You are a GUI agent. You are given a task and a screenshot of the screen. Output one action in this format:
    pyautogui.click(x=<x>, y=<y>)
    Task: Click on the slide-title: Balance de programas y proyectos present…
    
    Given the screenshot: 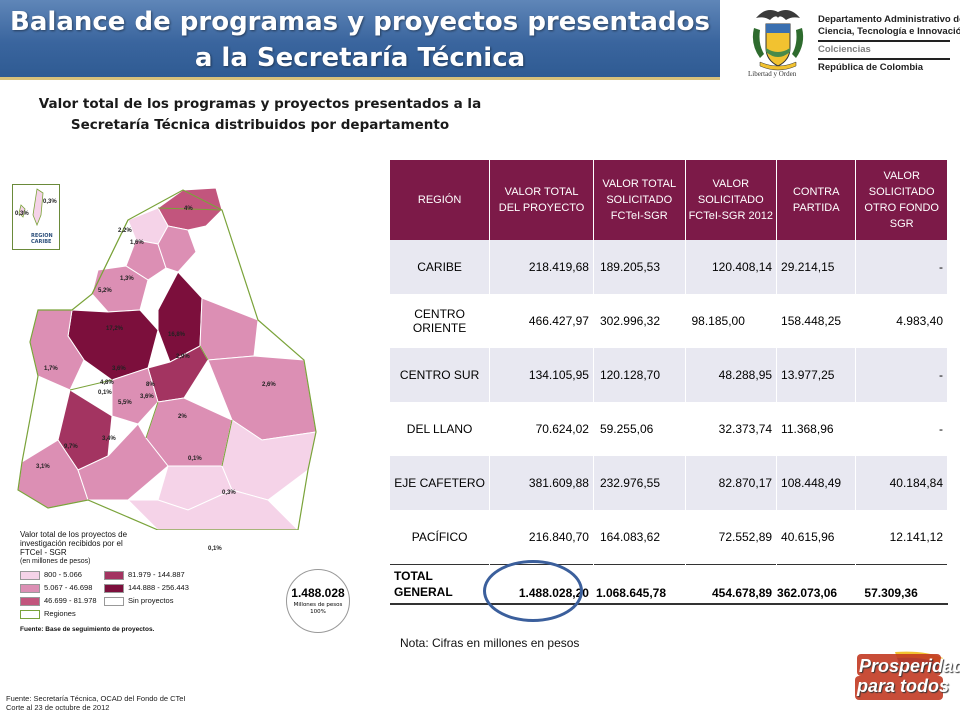 What is the action you would take?
    pyautogui.click(x=360, y=40)
    